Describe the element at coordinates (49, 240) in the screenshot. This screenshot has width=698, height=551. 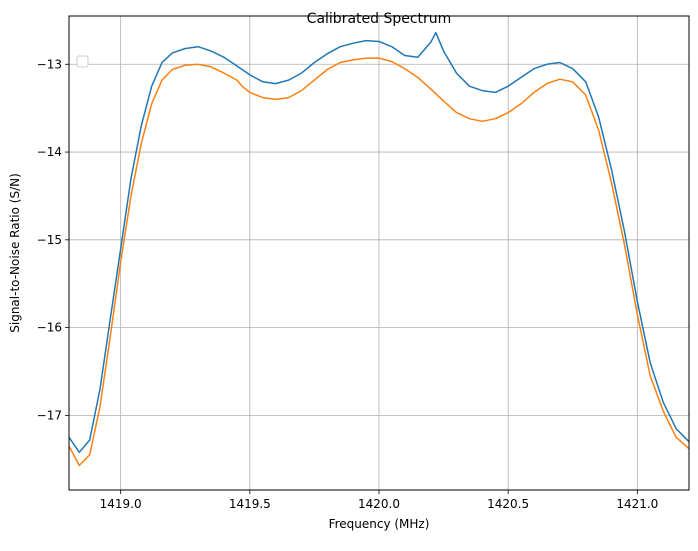
I see `y-tick-label: −15` at that location.